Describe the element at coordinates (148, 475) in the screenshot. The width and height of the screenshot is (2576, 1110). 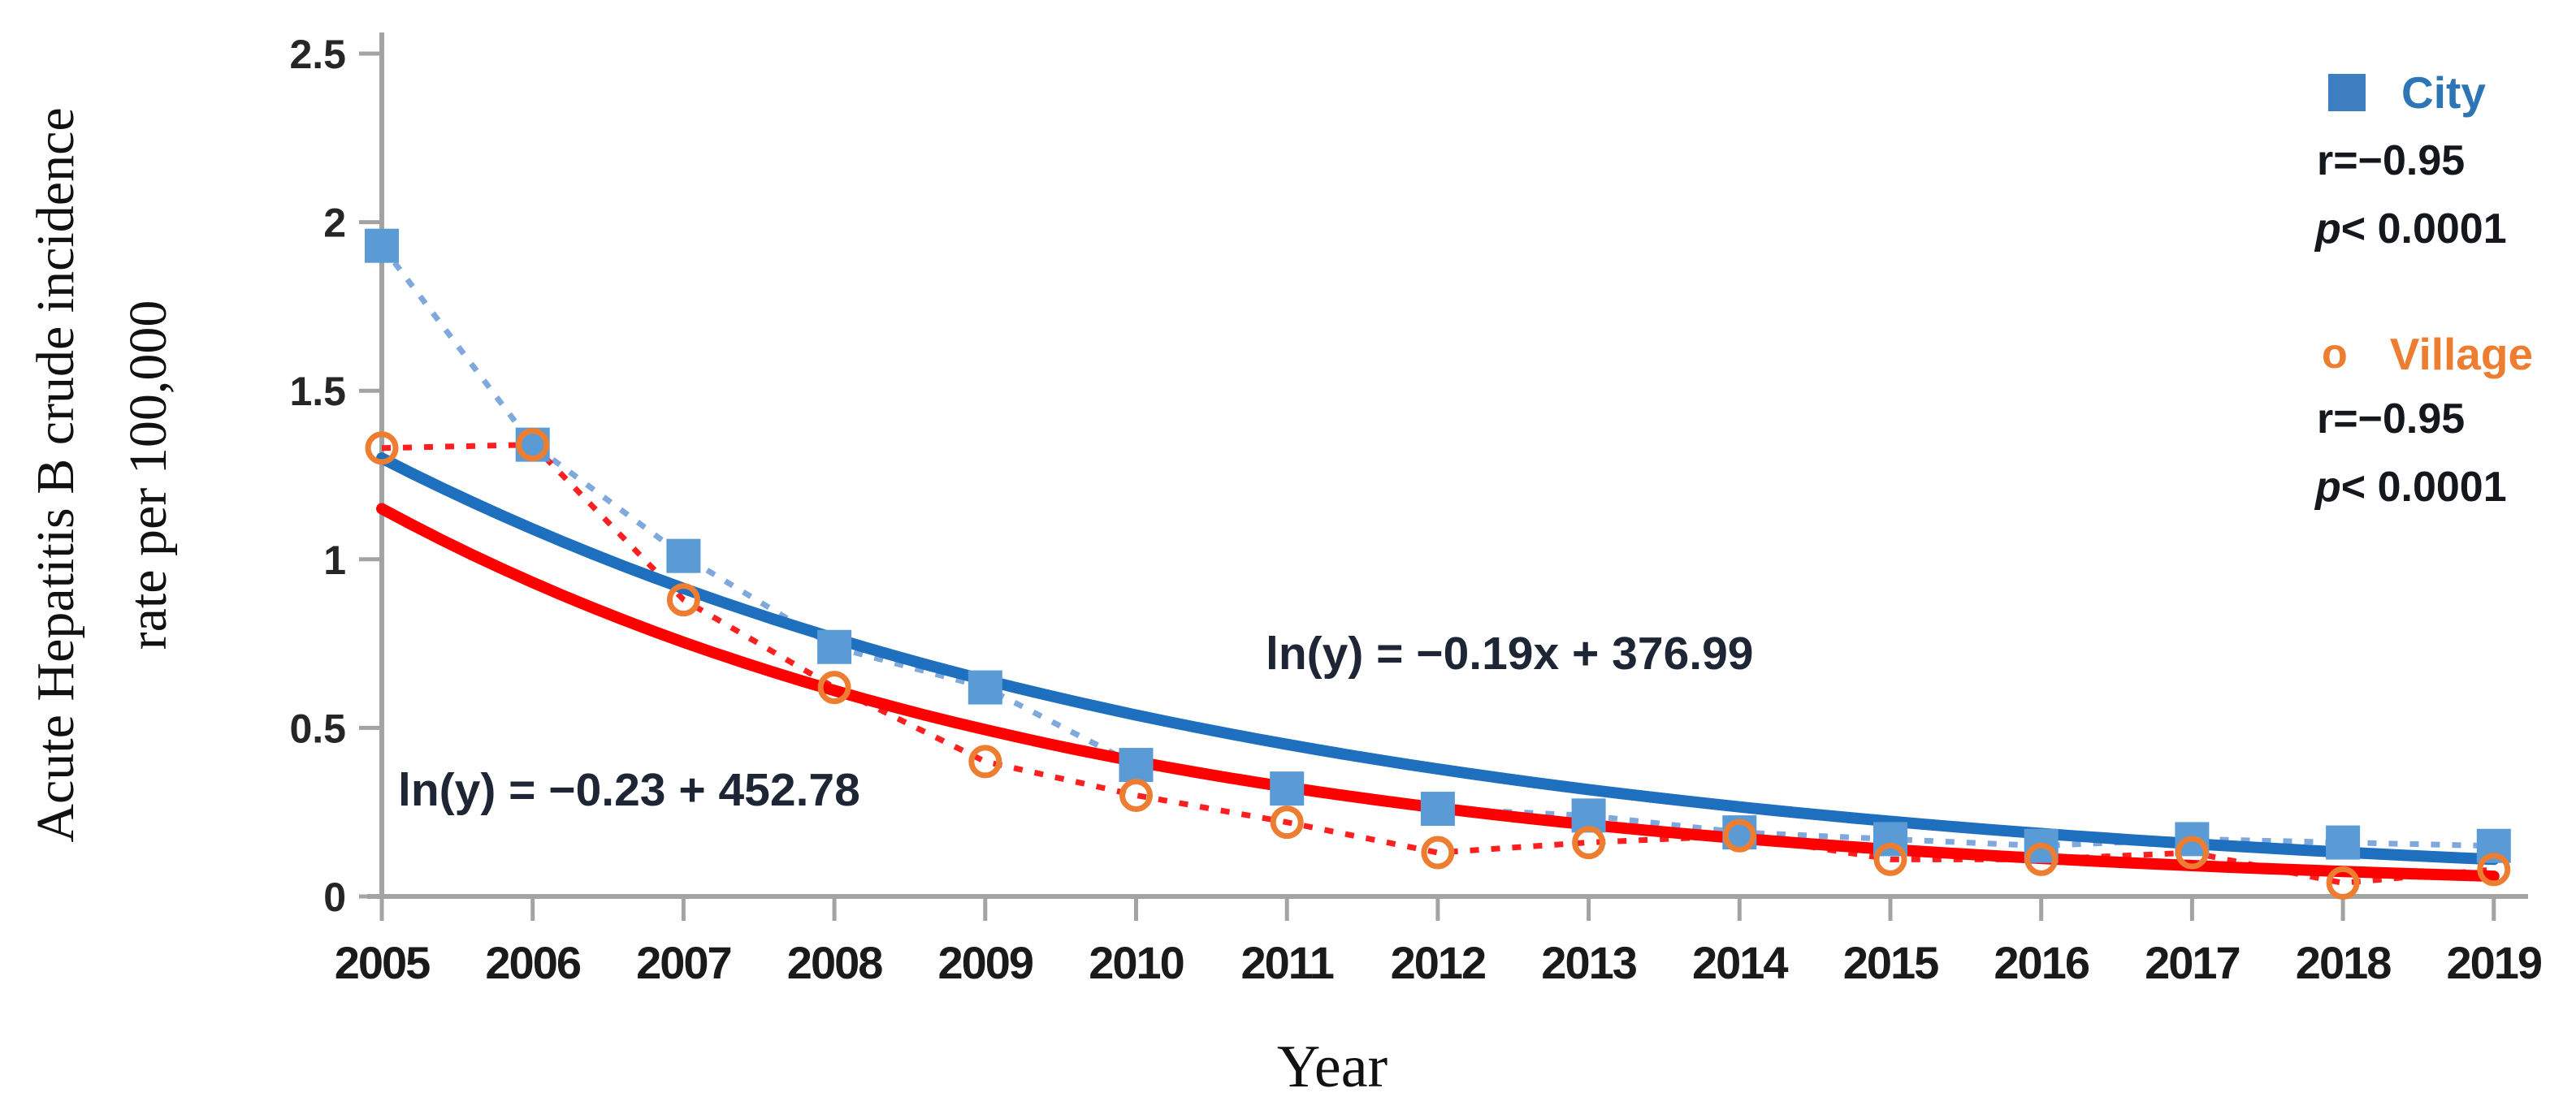
I see `y-axis-title-line2: rate per 100,000` at that location.